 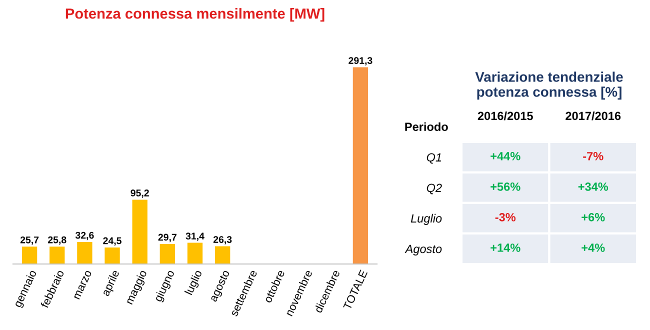 What do you see at coordinates (549, 86) in the screenshot?
I see `chart-title: Variazione tendenziale potenza connessa [%]` at bounding box center [549, 86].